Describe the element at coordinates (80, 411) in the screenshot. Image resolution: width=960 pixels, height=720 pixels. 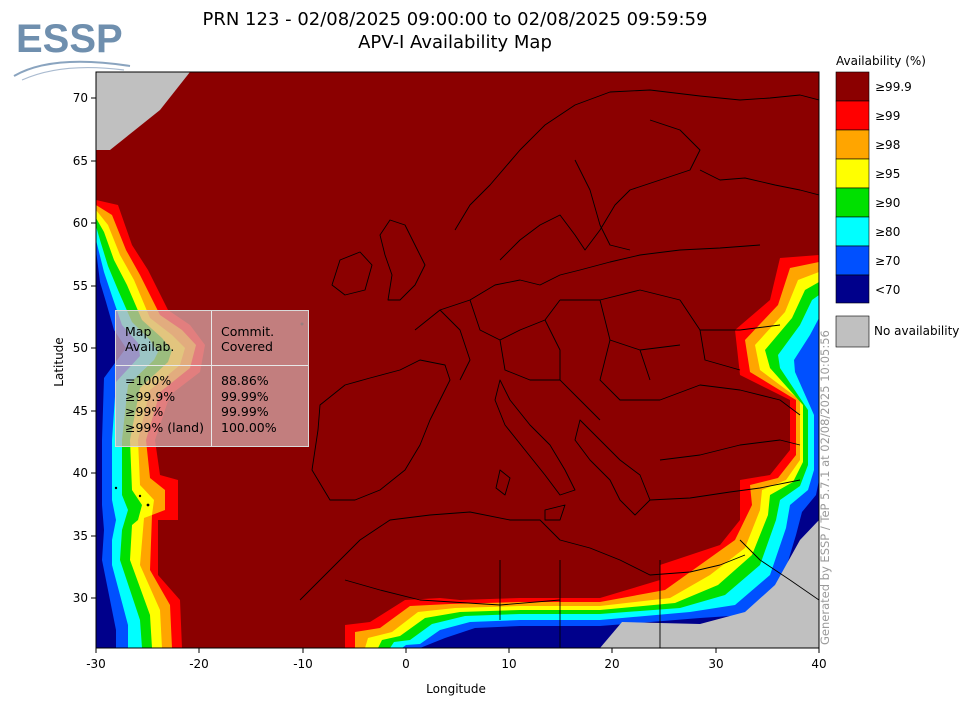
I see `y-tick-label: 45` at that location.